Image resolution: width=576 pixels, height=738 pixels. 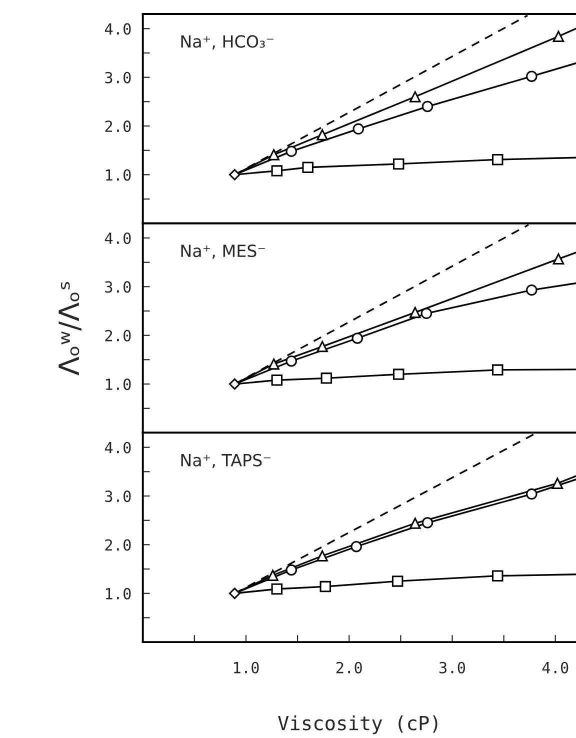 What do you see at coordinates (452, 668) in the screenshot?
I see `x-tick-label: 3.0` at bounding box center [452, 668].